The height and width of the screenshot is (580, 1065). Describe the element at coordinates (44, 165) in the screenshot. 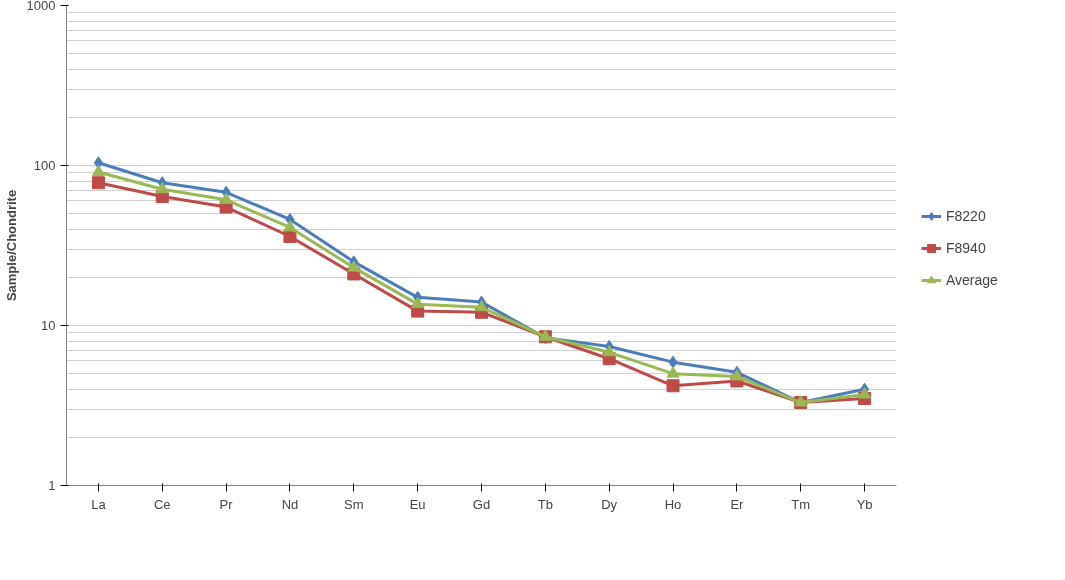

I see `y-tick-label: 100` at that location.